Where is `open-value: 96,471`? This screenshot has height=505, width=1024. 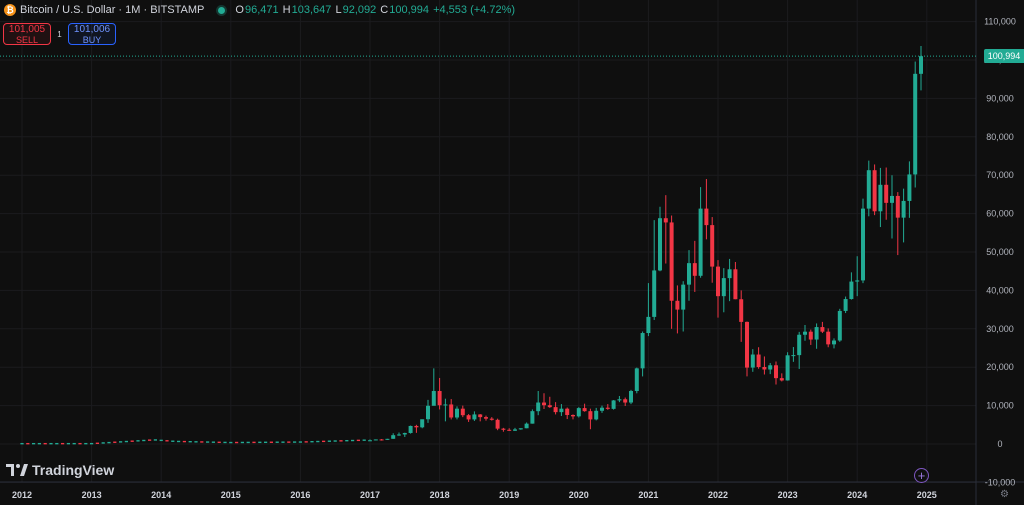
open-value: 96,471 is located at coordinates (261, 10).